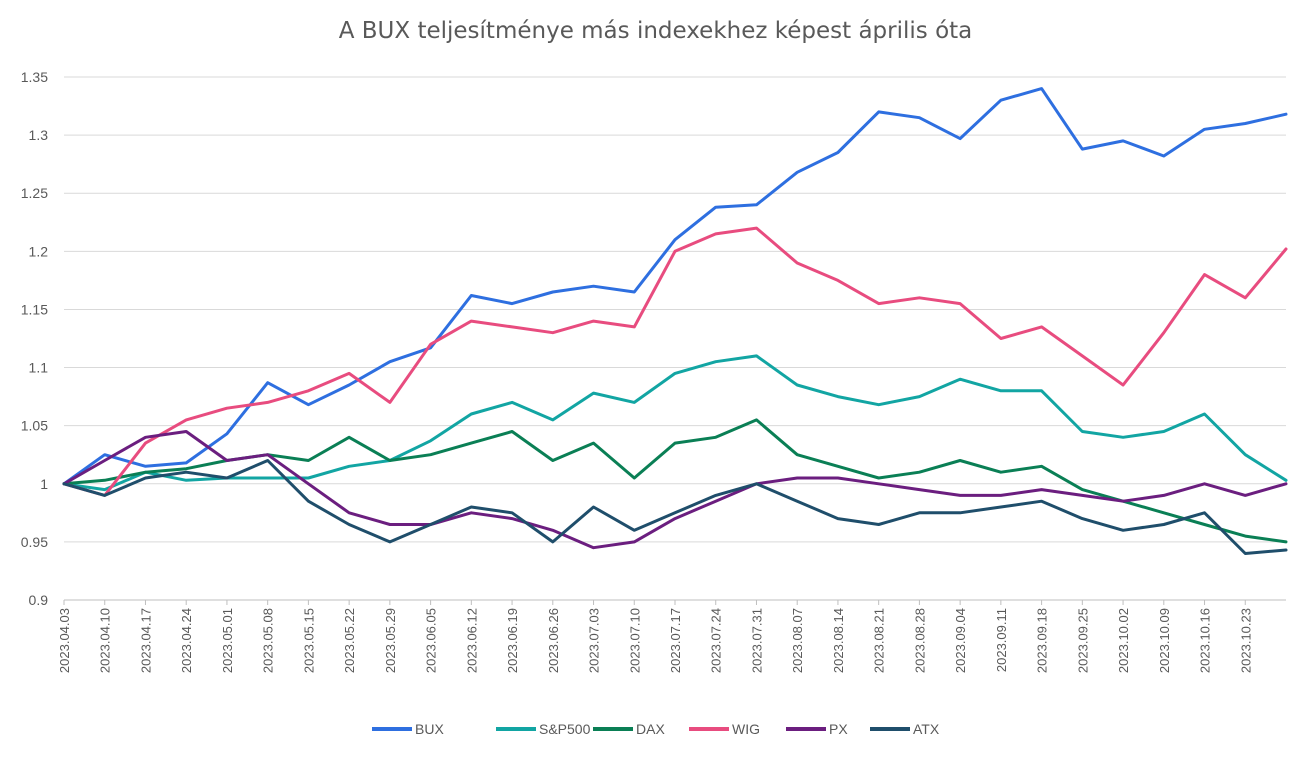 The width and height of the screenshot is (1311, 759). I want to click on y-tick-label: 1.2, so click(39, 251).